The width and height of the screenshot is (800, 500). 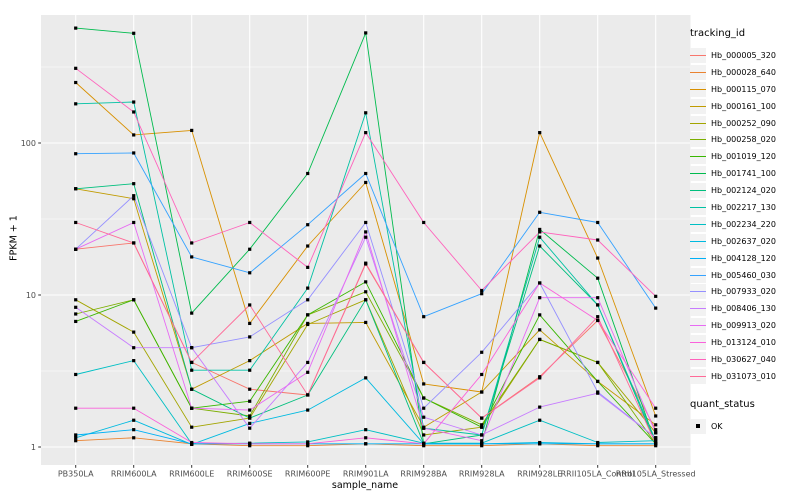 I want to click on legend-item: Hb_000005_320, so click(x=745, y=55).